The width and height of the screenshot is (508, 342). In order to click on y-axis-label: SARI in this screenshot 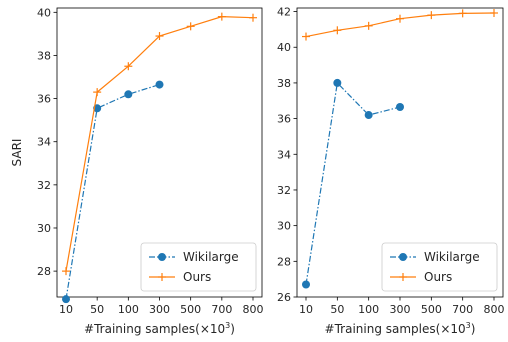, I will do `click(17, 153)`.